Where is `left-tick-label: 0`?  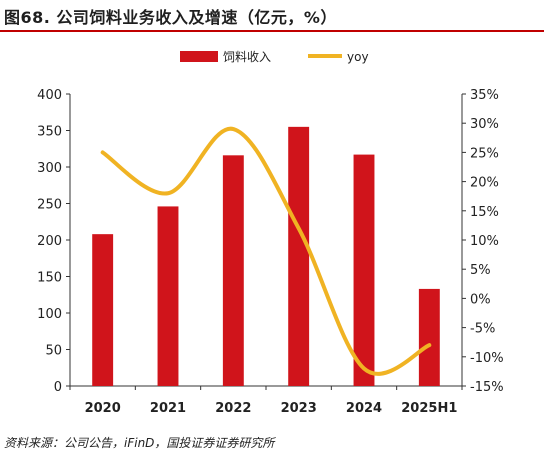 left-tick-label: 0 is located at coordinates (58, 387).